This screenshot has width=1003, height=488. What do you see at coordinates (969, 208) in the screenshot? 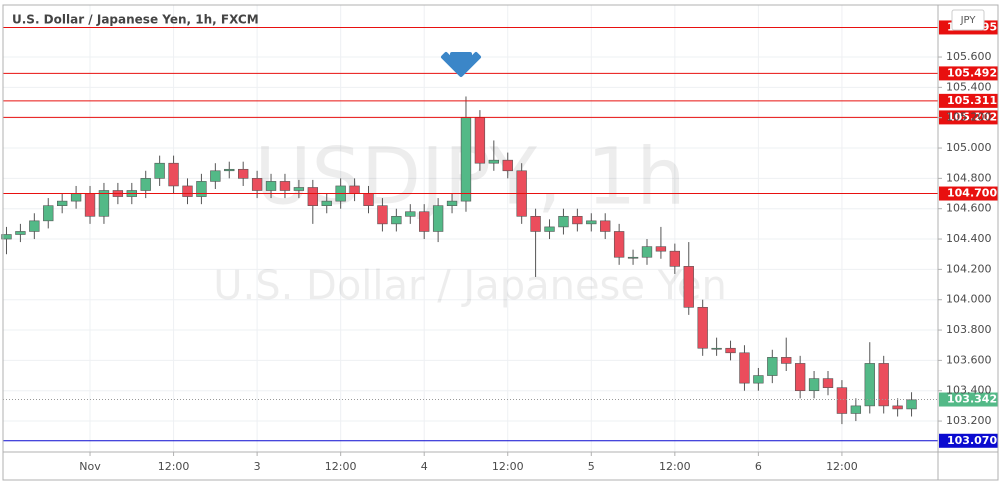
I see `y-tick-label: 104.600` at bounding box center [969, 208].